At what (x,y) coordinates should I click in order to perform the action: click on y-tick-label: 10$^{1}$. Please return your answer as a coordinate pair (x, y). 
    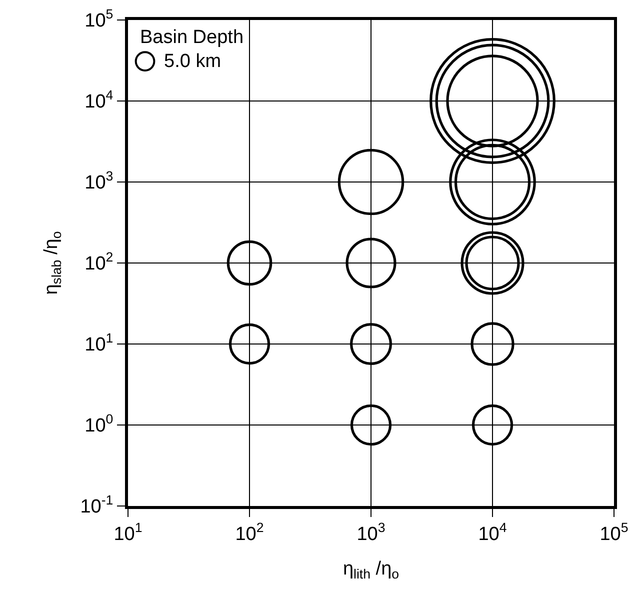
    Looking at the image, I should click on (99, 343).